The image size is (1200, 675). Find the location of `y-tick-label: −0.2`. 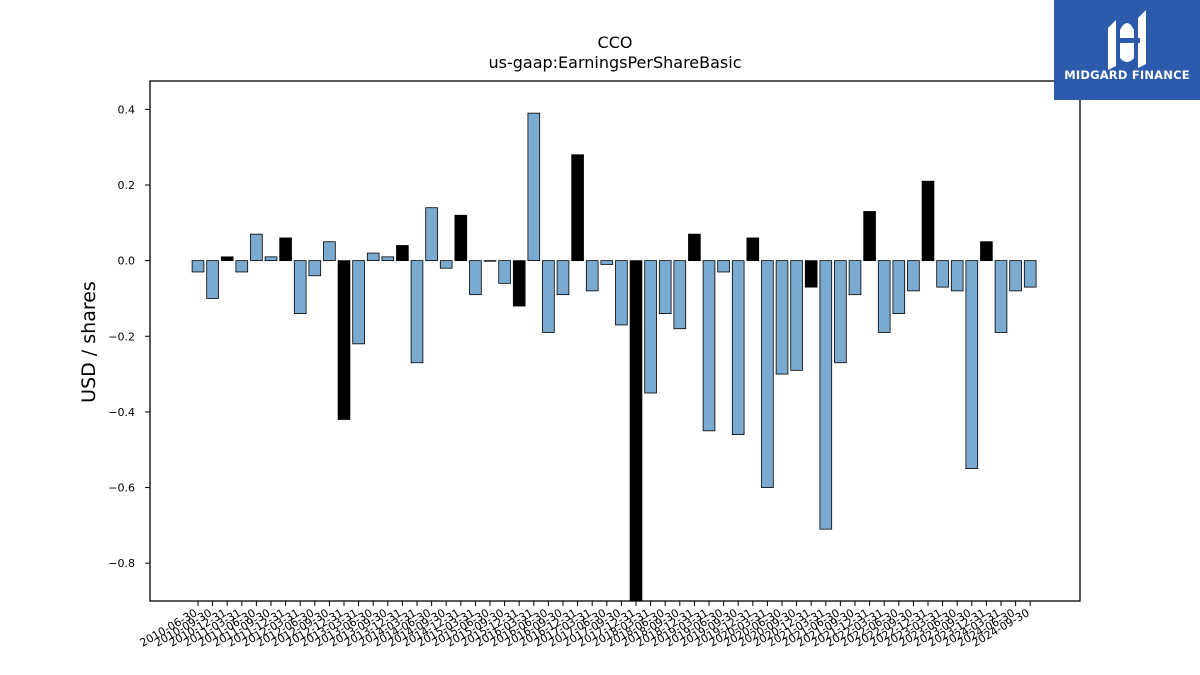

y-tick-label: −0.2 is located at coordinates (121, 336).